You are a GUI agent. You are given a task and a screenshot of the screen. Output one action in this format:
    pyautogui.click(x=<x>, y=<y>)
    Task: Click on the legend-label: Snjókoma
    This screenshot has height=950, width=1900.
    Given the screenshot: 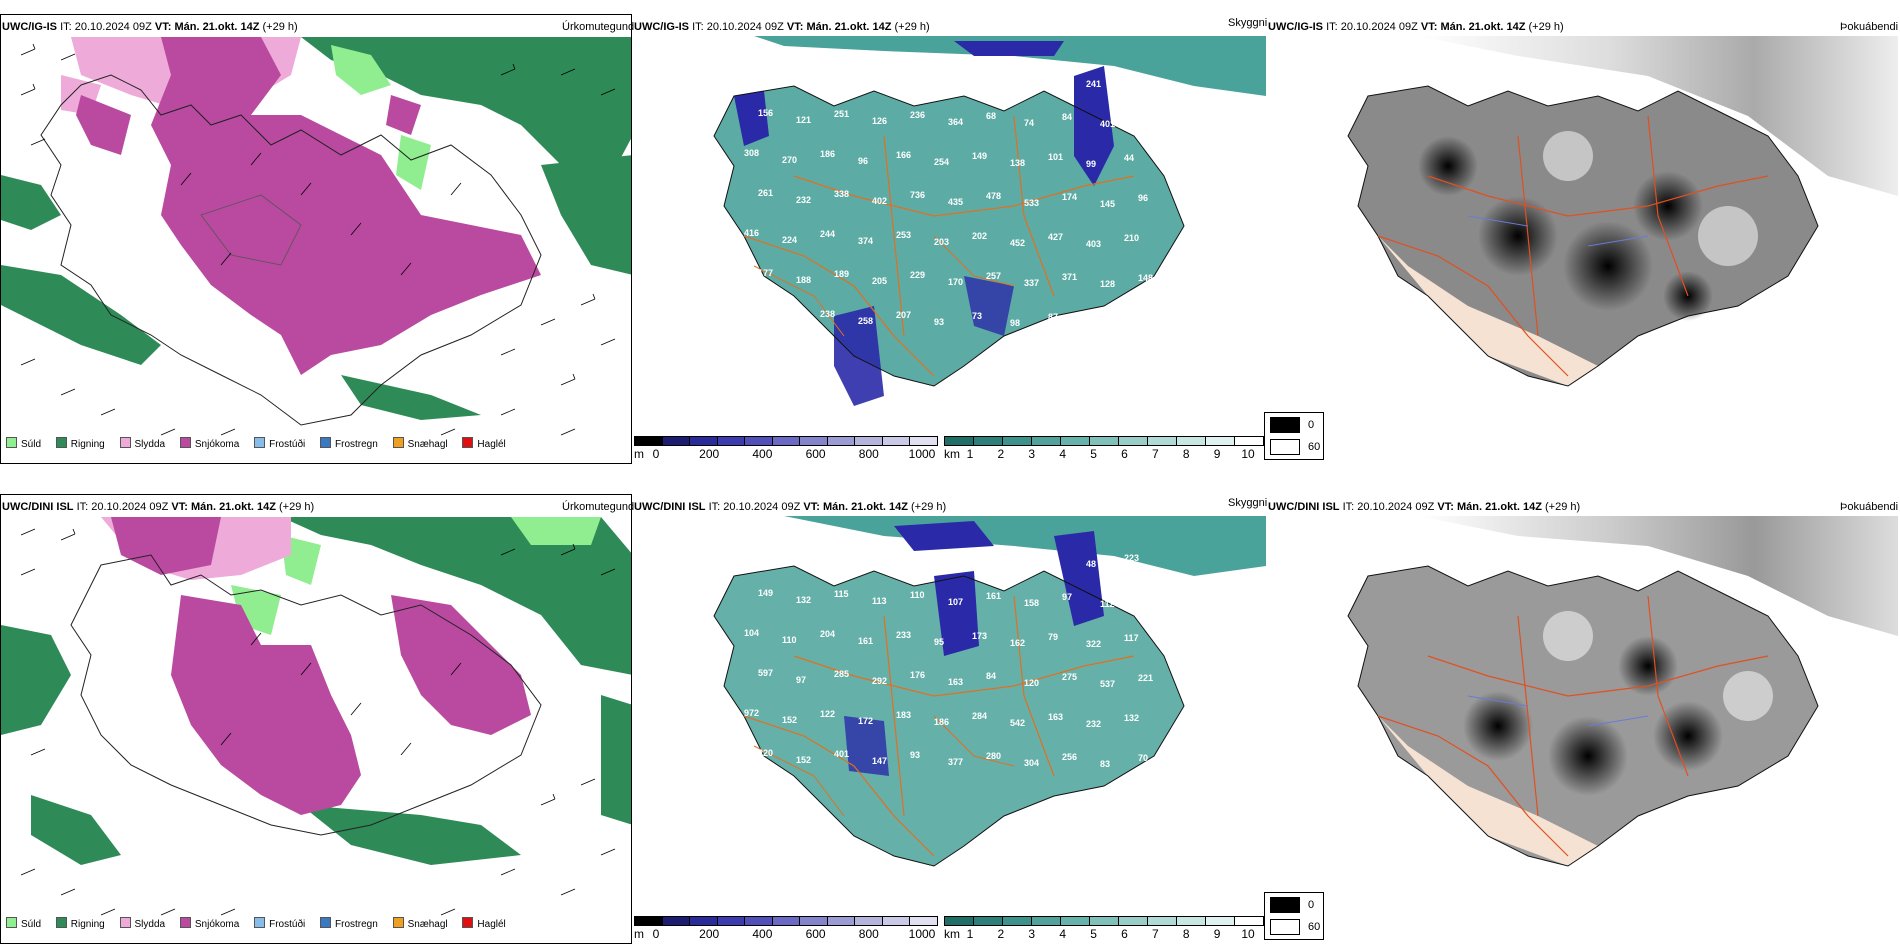 What is the action you would take?
    pyautogui.click(x=217, y=924)
    